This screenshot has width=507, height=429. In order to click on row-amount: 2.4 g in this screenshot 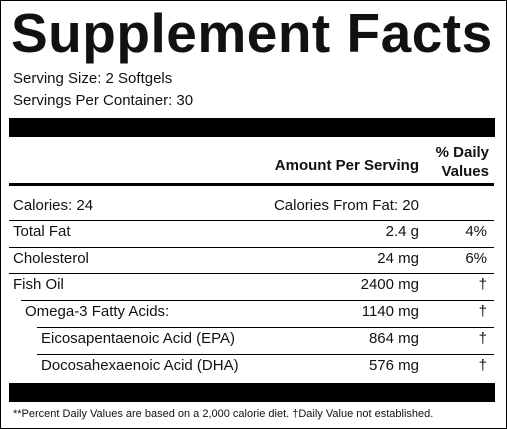, I will do `click(402, 231)`.